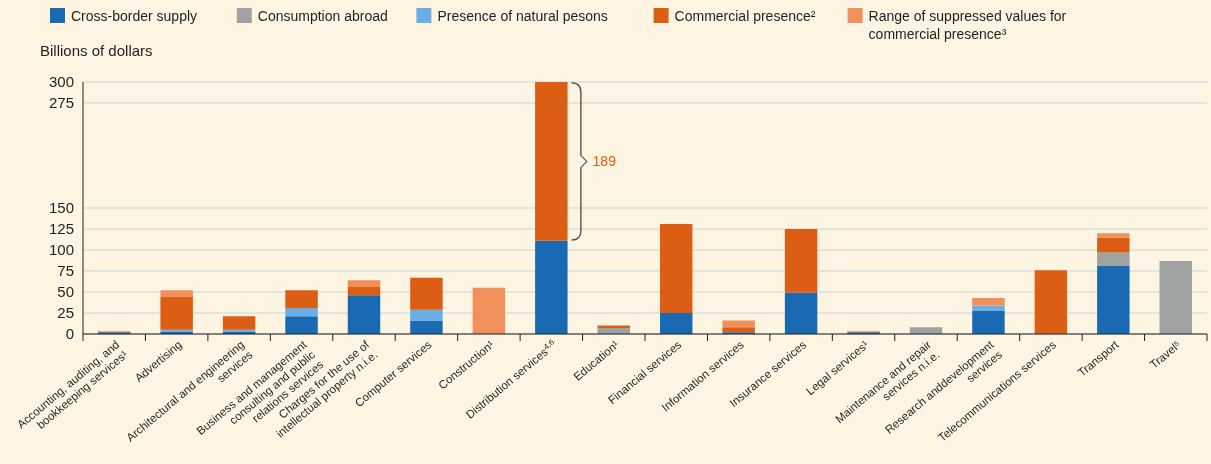 Image resolution: width=1211 pixels, height=464 pixels. I want to click on legend-label: Commercial presence², so click(745, 16).